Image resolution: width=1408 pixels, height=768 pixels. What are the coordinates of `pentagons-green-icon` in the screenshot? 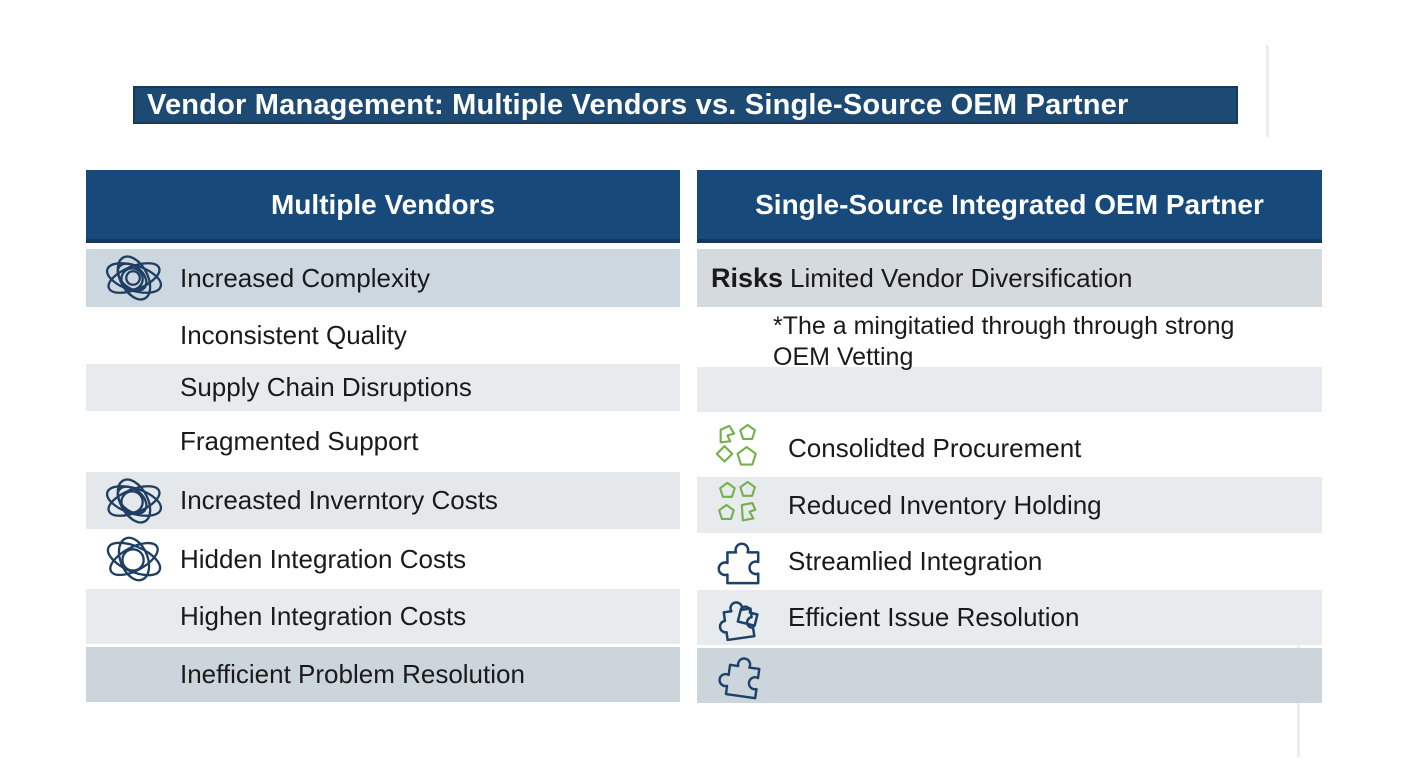 It's located at (738, 505).